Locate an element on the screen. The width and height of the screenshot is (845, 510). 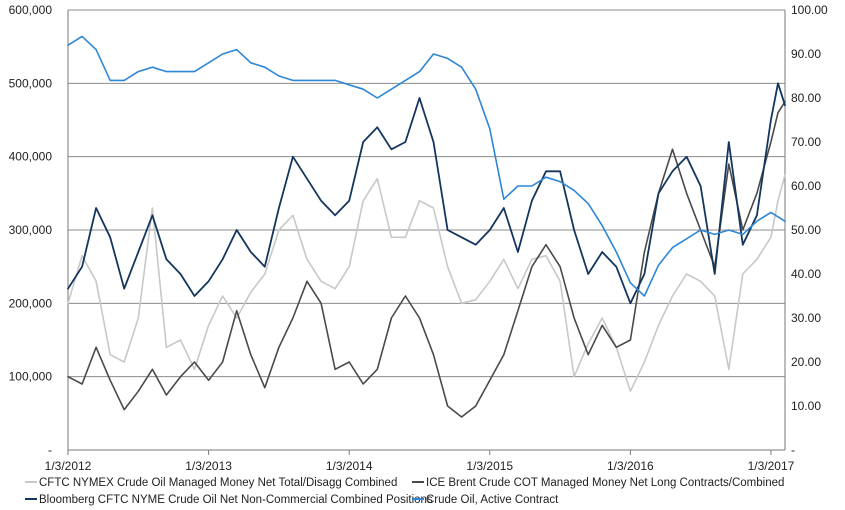
y-left-tick-label: 400,000 is located at coordinates (31, 157).